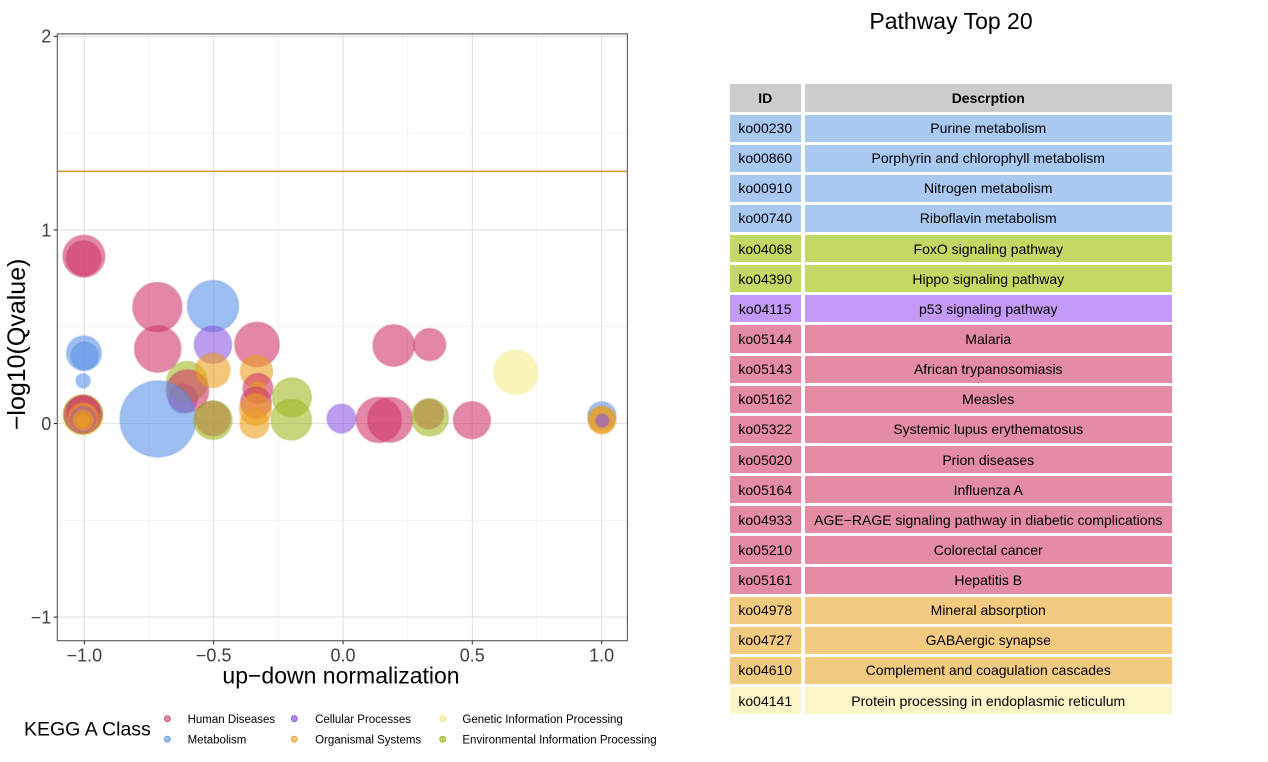 The height and width of the screenshot is (762, 1268). What do you see at coordinates (542, 720) in the screenshot?
I see `svg-text: Genetic Information Processing` at bounding box center [542, 720].